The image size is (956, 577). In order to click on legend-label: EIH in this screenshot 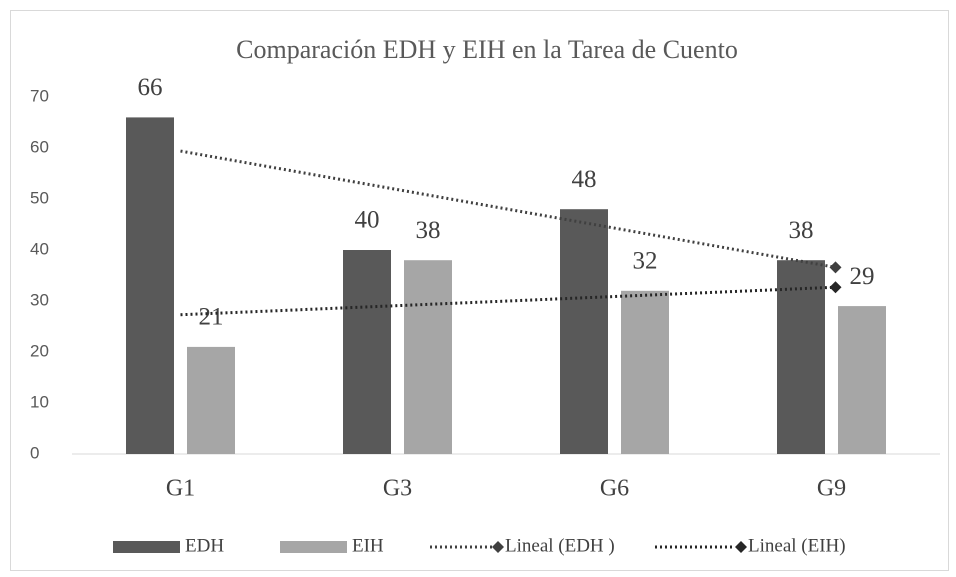, I will do `click(368, 545)`.